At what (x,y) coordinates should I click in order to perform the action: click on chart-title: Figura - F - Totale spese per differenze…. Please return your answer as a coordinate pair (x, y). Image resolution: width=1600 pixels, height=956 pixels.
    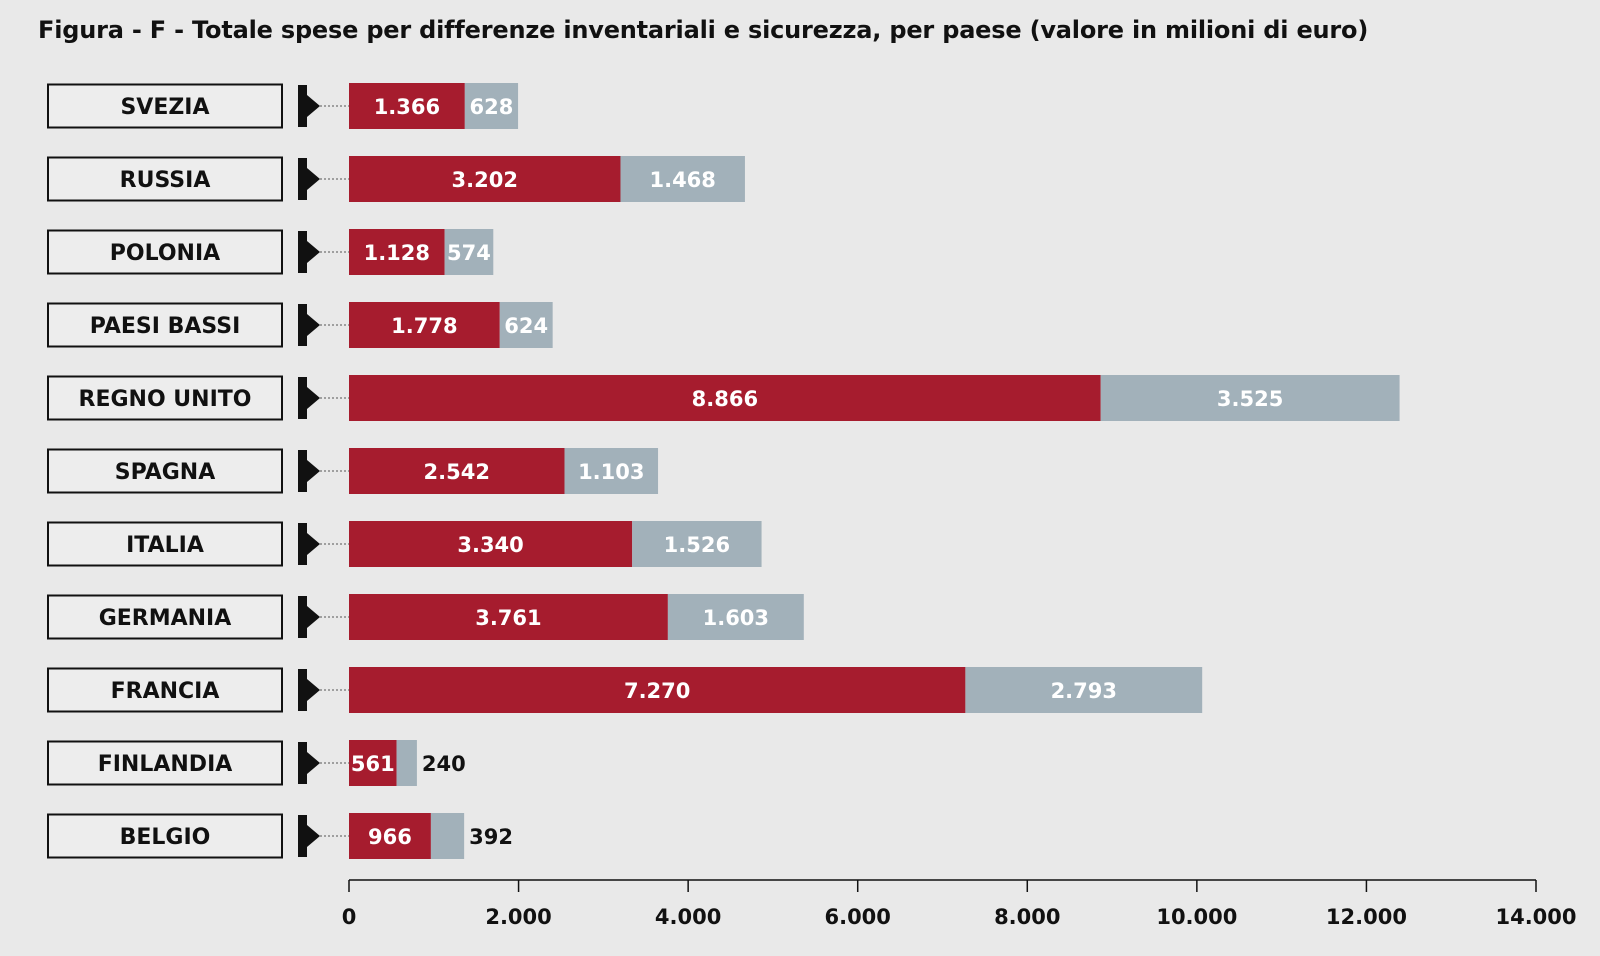
    Looking at the image, I should click on (703, 30).